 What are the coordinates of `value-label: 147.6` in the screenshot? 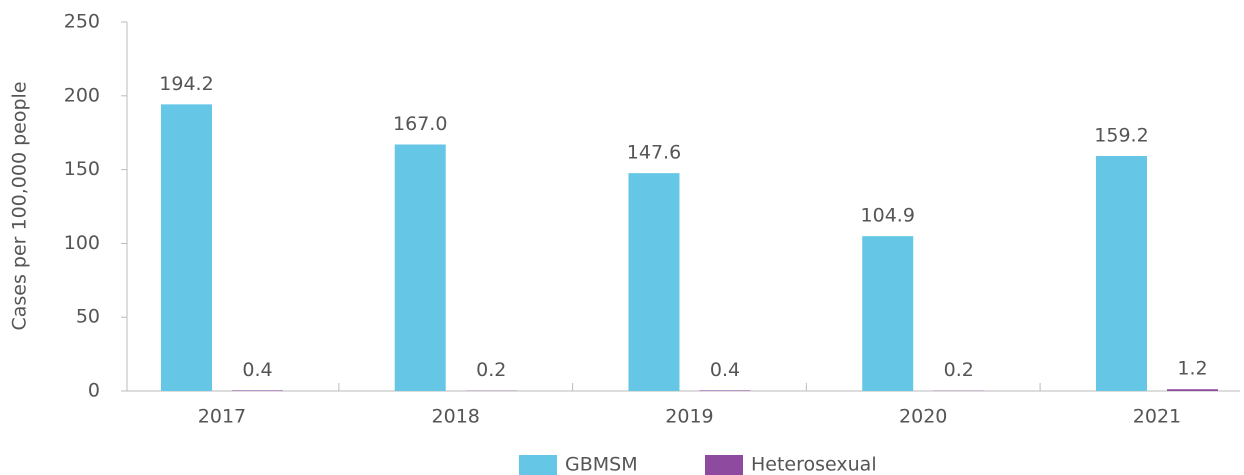 It's located at (654, 153).